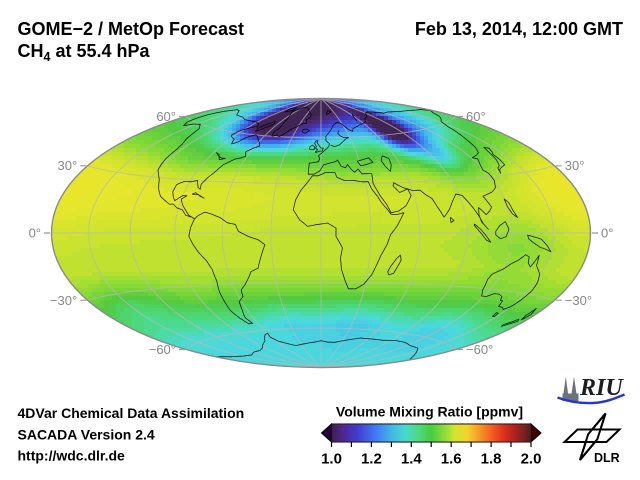 This screenshot has width=640, height=480. I want to click on svg-text: DLR, so click(607, 458).